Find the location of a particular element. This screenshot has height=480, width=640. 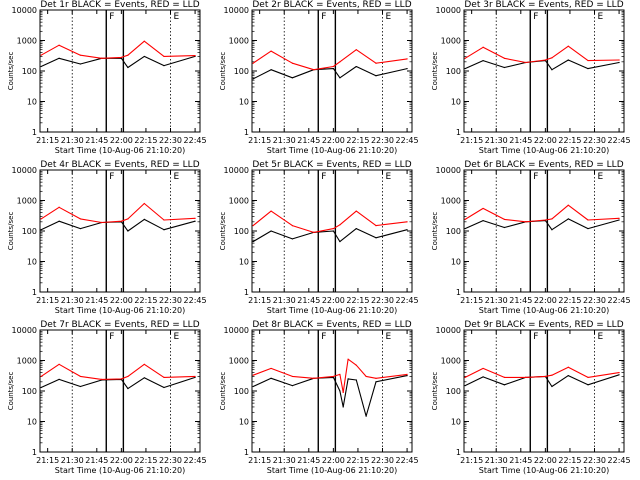

plot-title: Det 1r BLACK = Events, RED = LLD is located at coordinates (119, 5).